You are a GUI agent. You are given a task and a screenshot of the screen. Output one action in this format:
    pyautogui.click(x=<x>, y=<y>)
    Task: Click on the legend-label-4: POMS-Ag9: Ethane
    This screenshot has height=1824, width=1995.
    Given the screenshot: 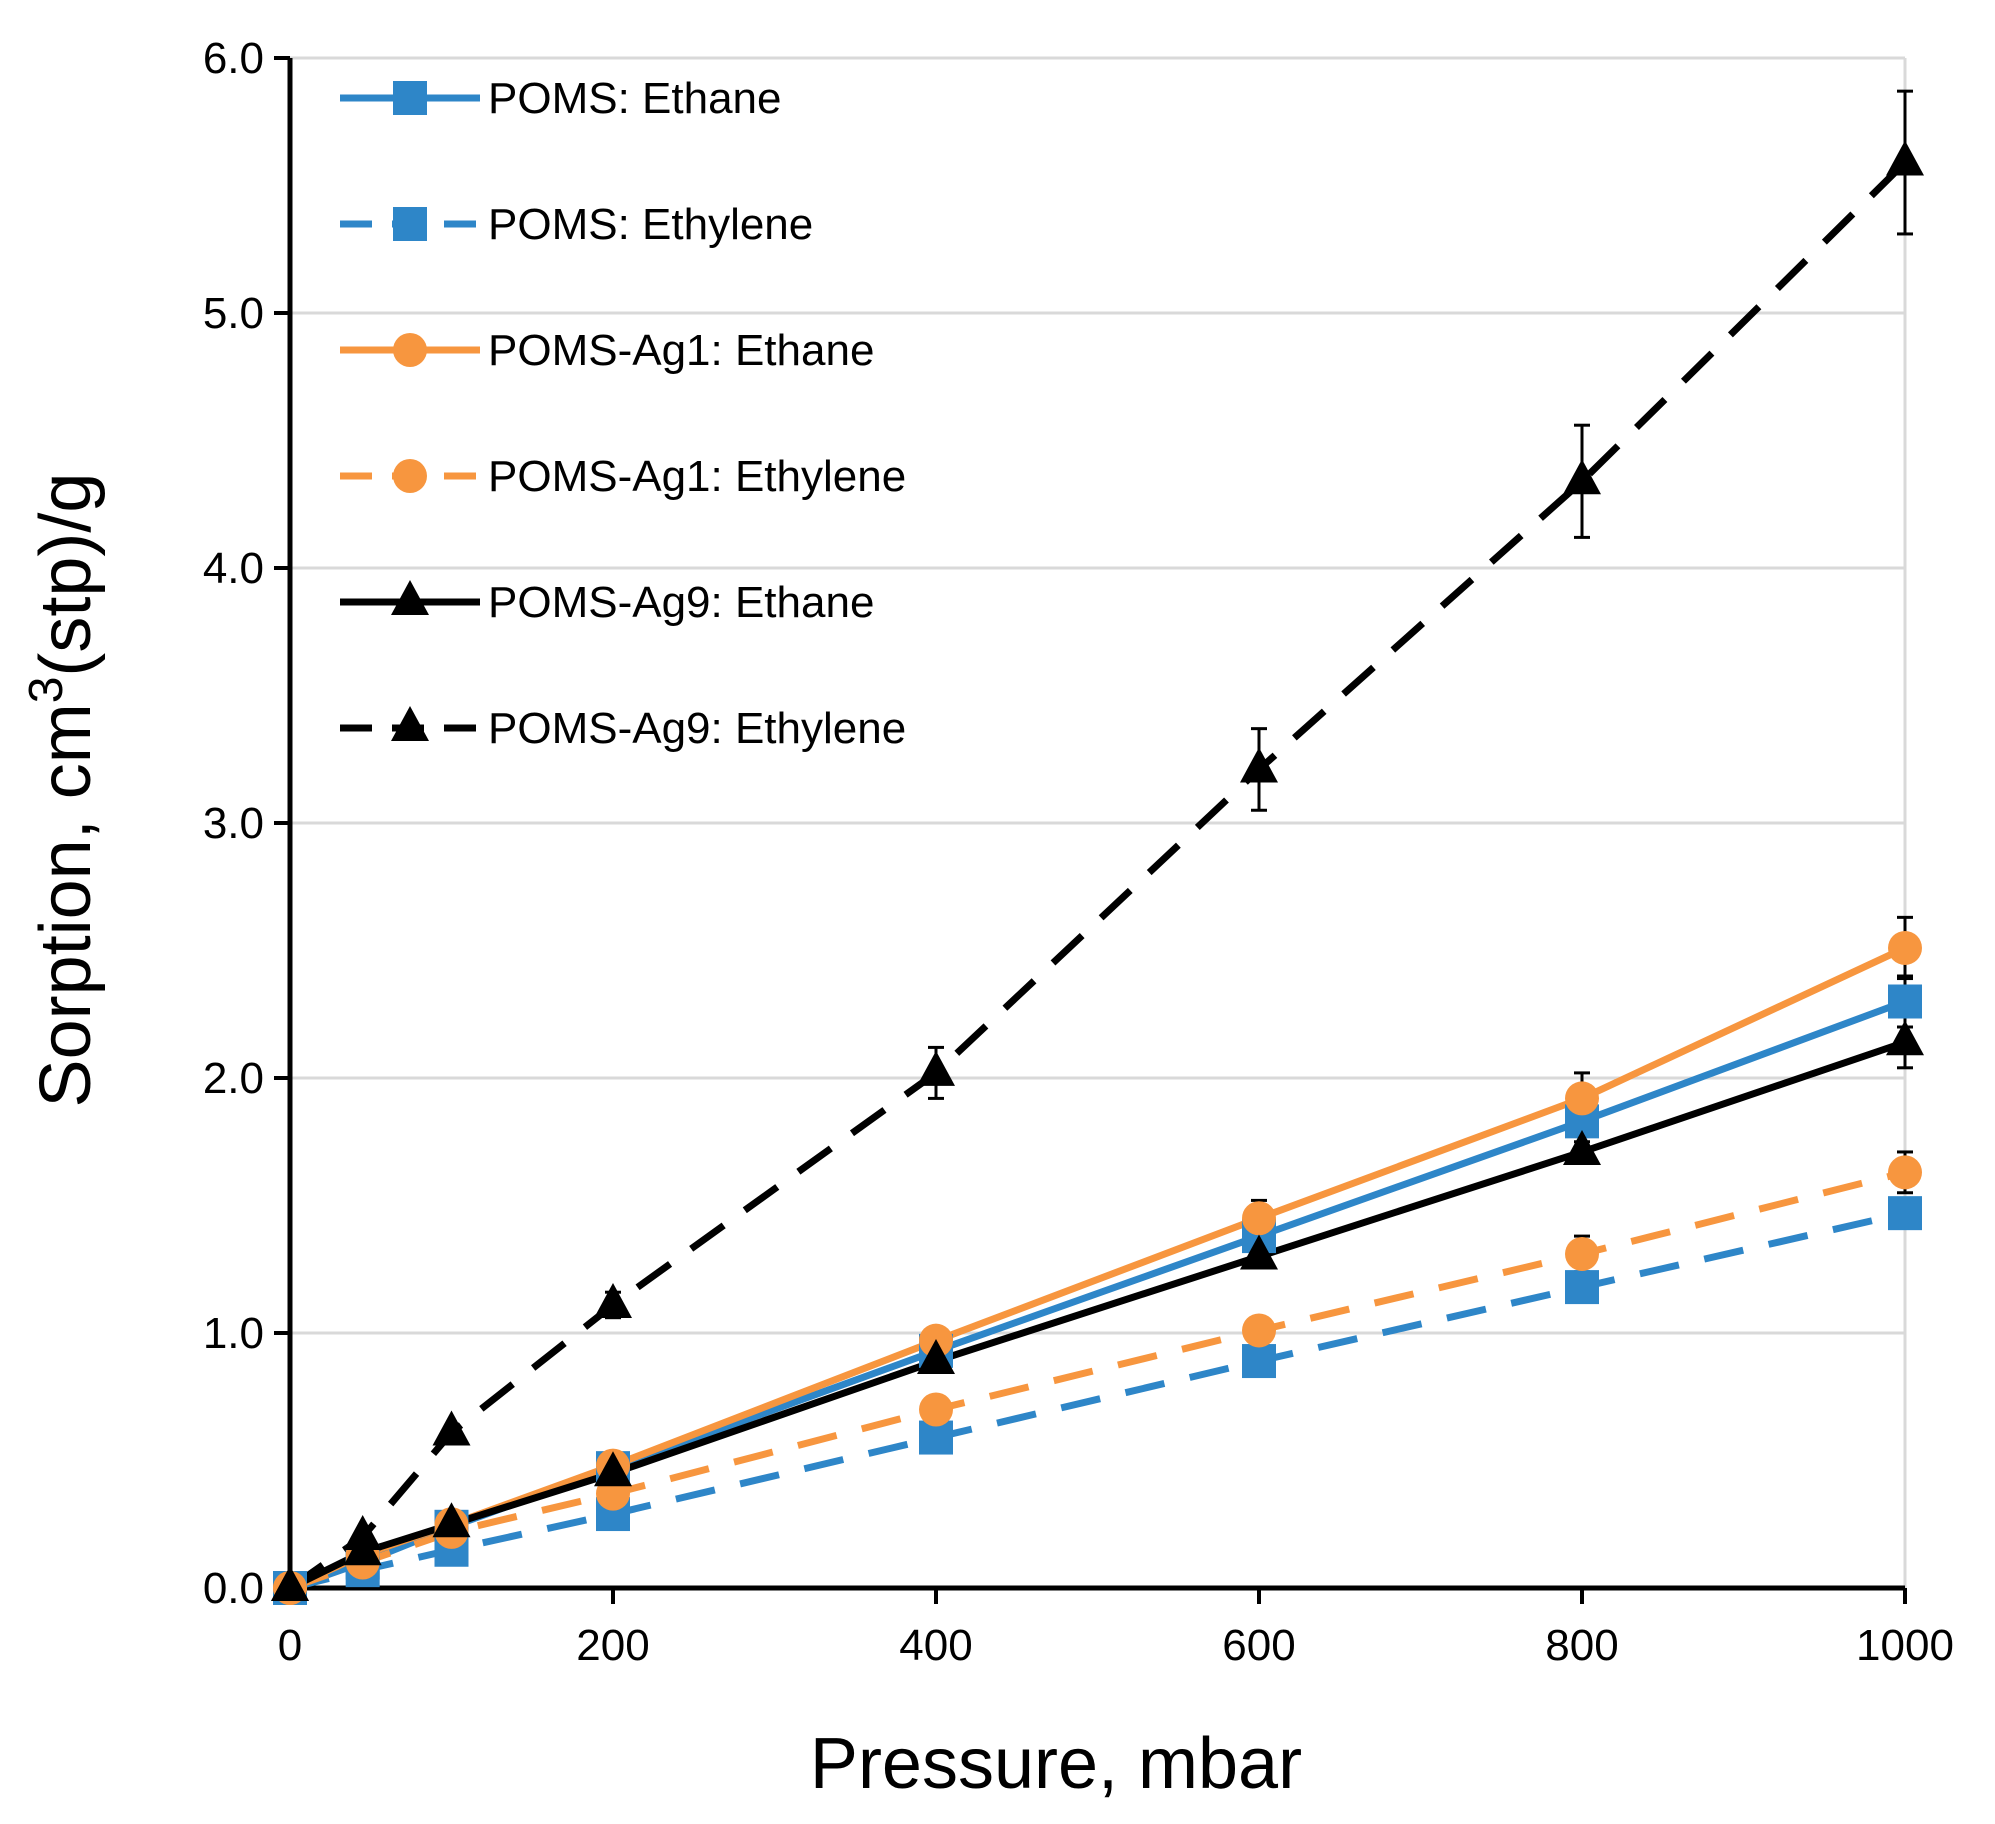 What is the action you would take?
    pyautogui.click(x=681, y=602)
    